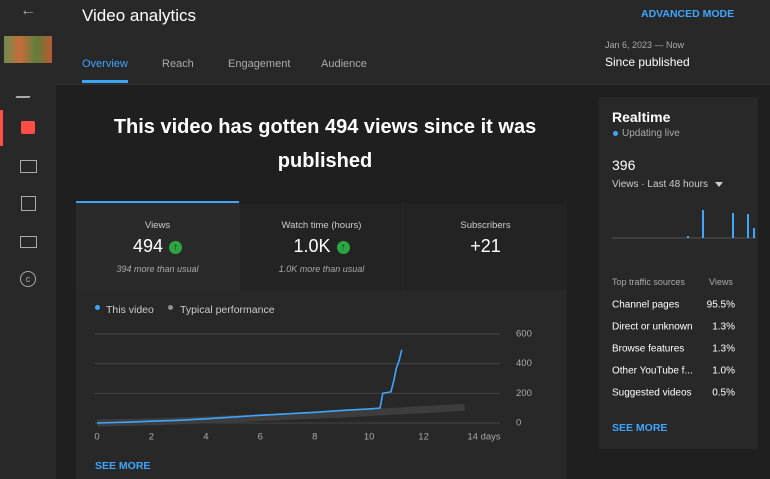 The image size is (770, 479). Describe the element at coordinates (148, 246) in the screenshot. I see `metric-value: 494` at that location.